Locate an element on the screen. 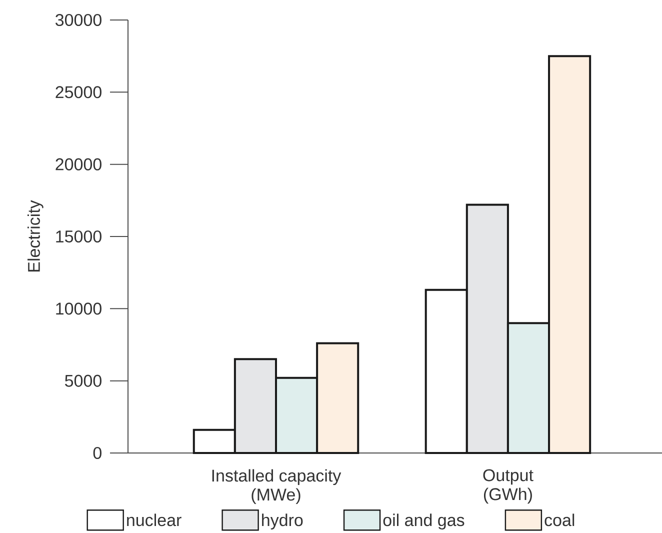  y-tick-label: 5000 is located at coordinates (83, 380).